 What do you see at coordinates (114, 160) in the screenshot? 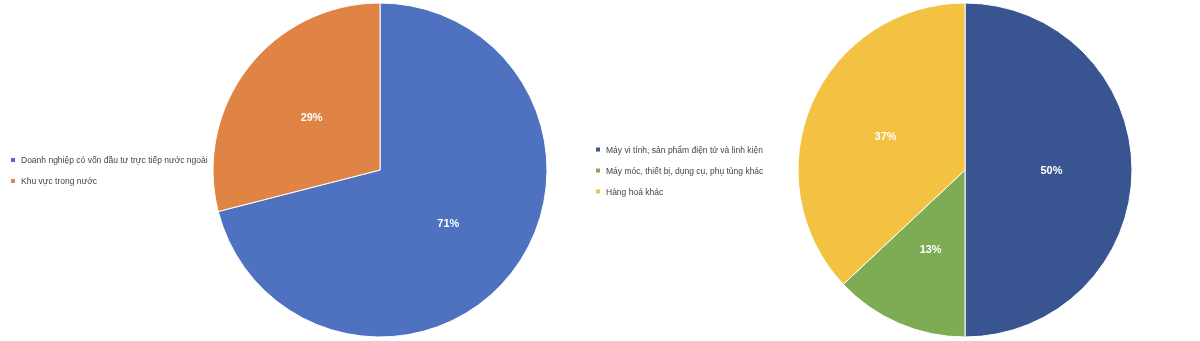
I see `legend-label: Doanh nghiệp có vốn đầu tư trực tiếp nước ngoài` at bounding box center [114, 160].